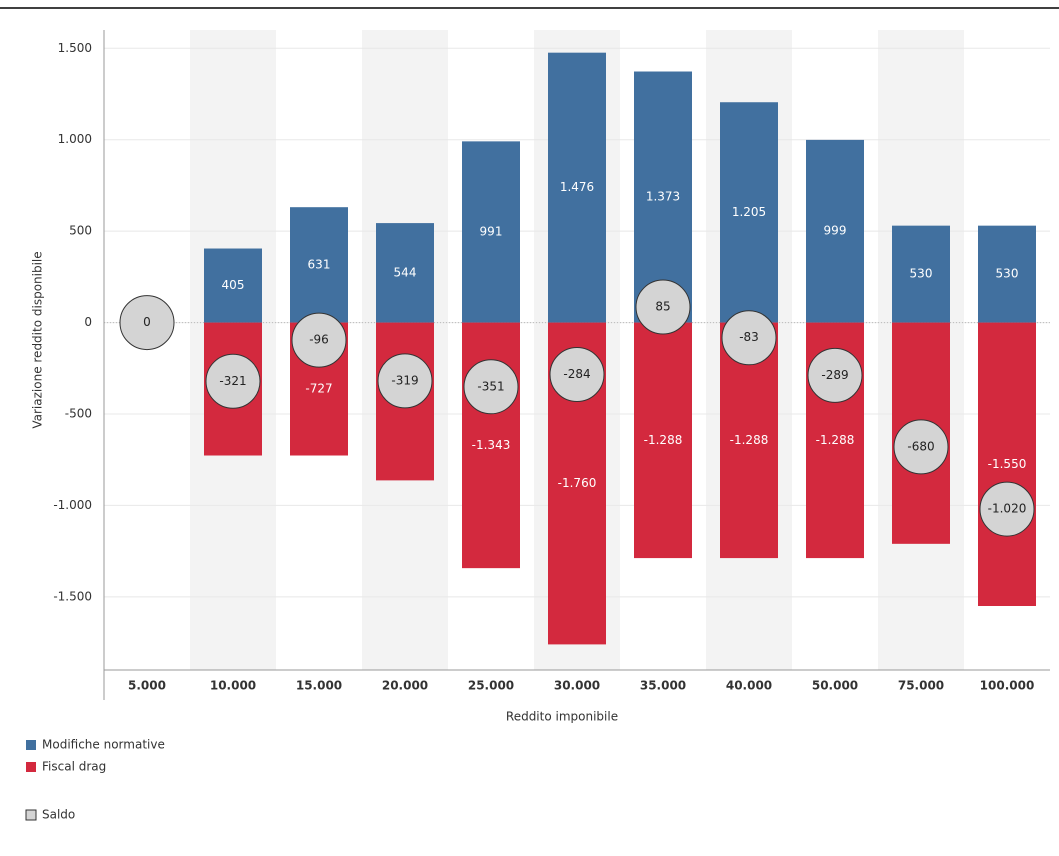 The width and height of the screenshot is (1059, 856). What do you see at coordinates (921, 686) in the screenshot?
I see `x-tick-label: 75.000` at bounding box center [921, 686].